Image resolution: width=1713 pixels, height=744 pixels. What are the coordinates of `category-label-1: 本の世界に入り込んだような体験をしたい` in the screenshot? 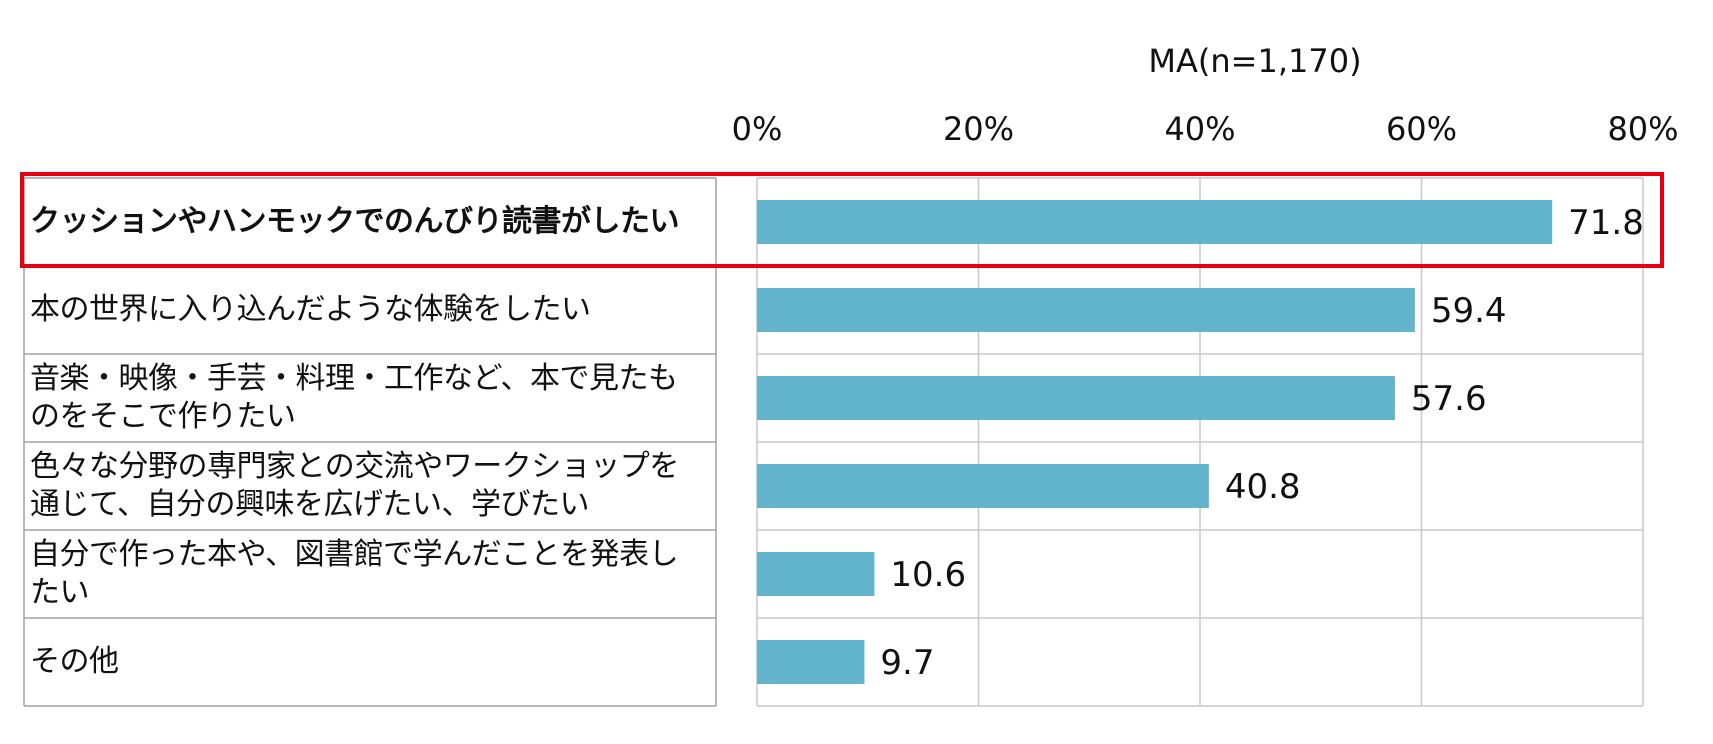 It's located at (310, 309).